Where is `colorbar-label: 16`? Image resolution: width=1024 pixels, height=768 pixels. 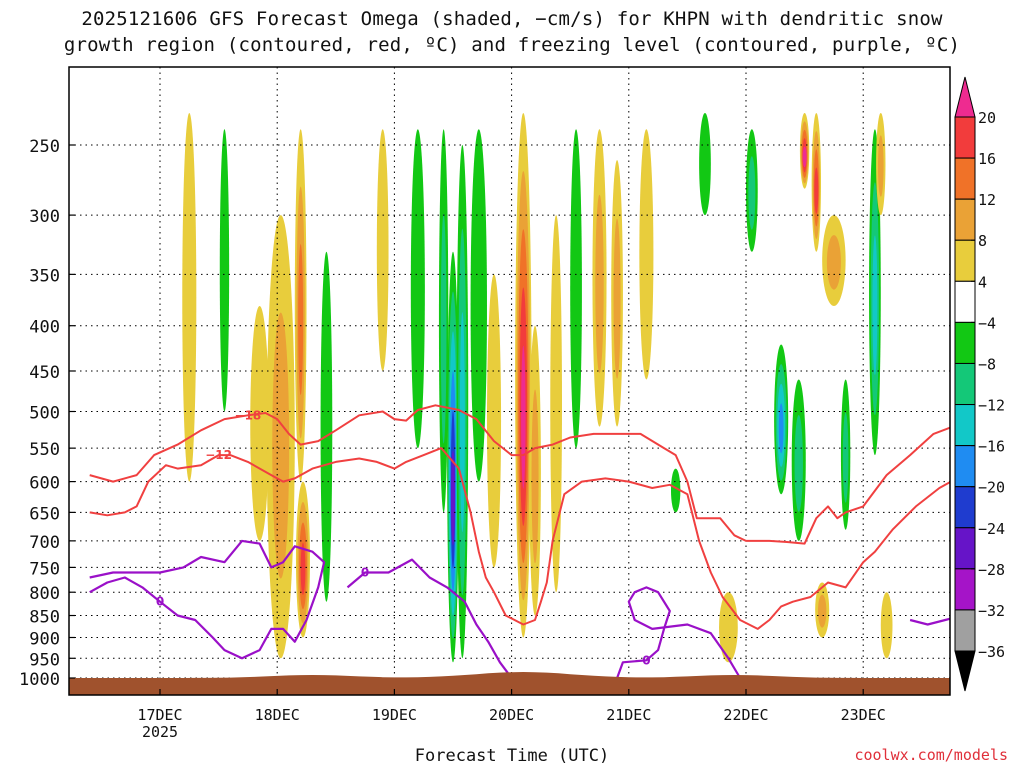
colorbar-label: 16 is located at coordinates (987, 159).